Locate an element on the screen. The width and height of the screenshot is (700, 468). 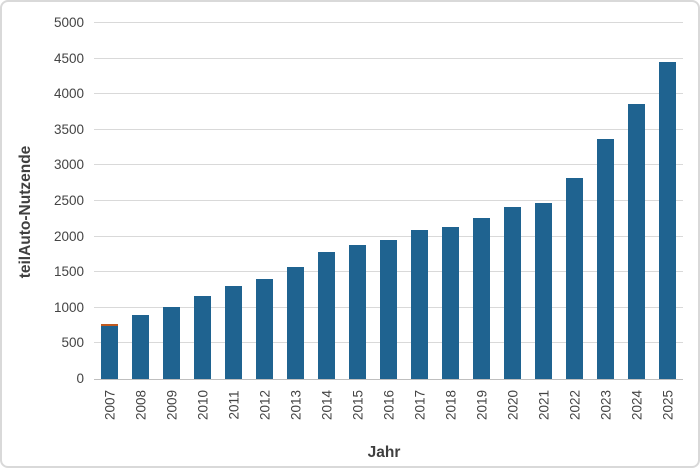
bar-2019 is located at coordinates (481, 298).